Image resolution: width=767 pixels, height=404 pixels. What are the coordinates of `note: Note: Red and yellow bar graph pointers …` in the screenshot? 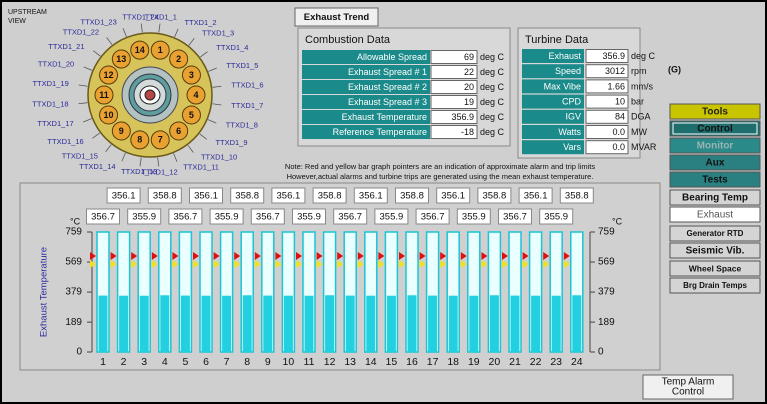 It's located at (440, 166).